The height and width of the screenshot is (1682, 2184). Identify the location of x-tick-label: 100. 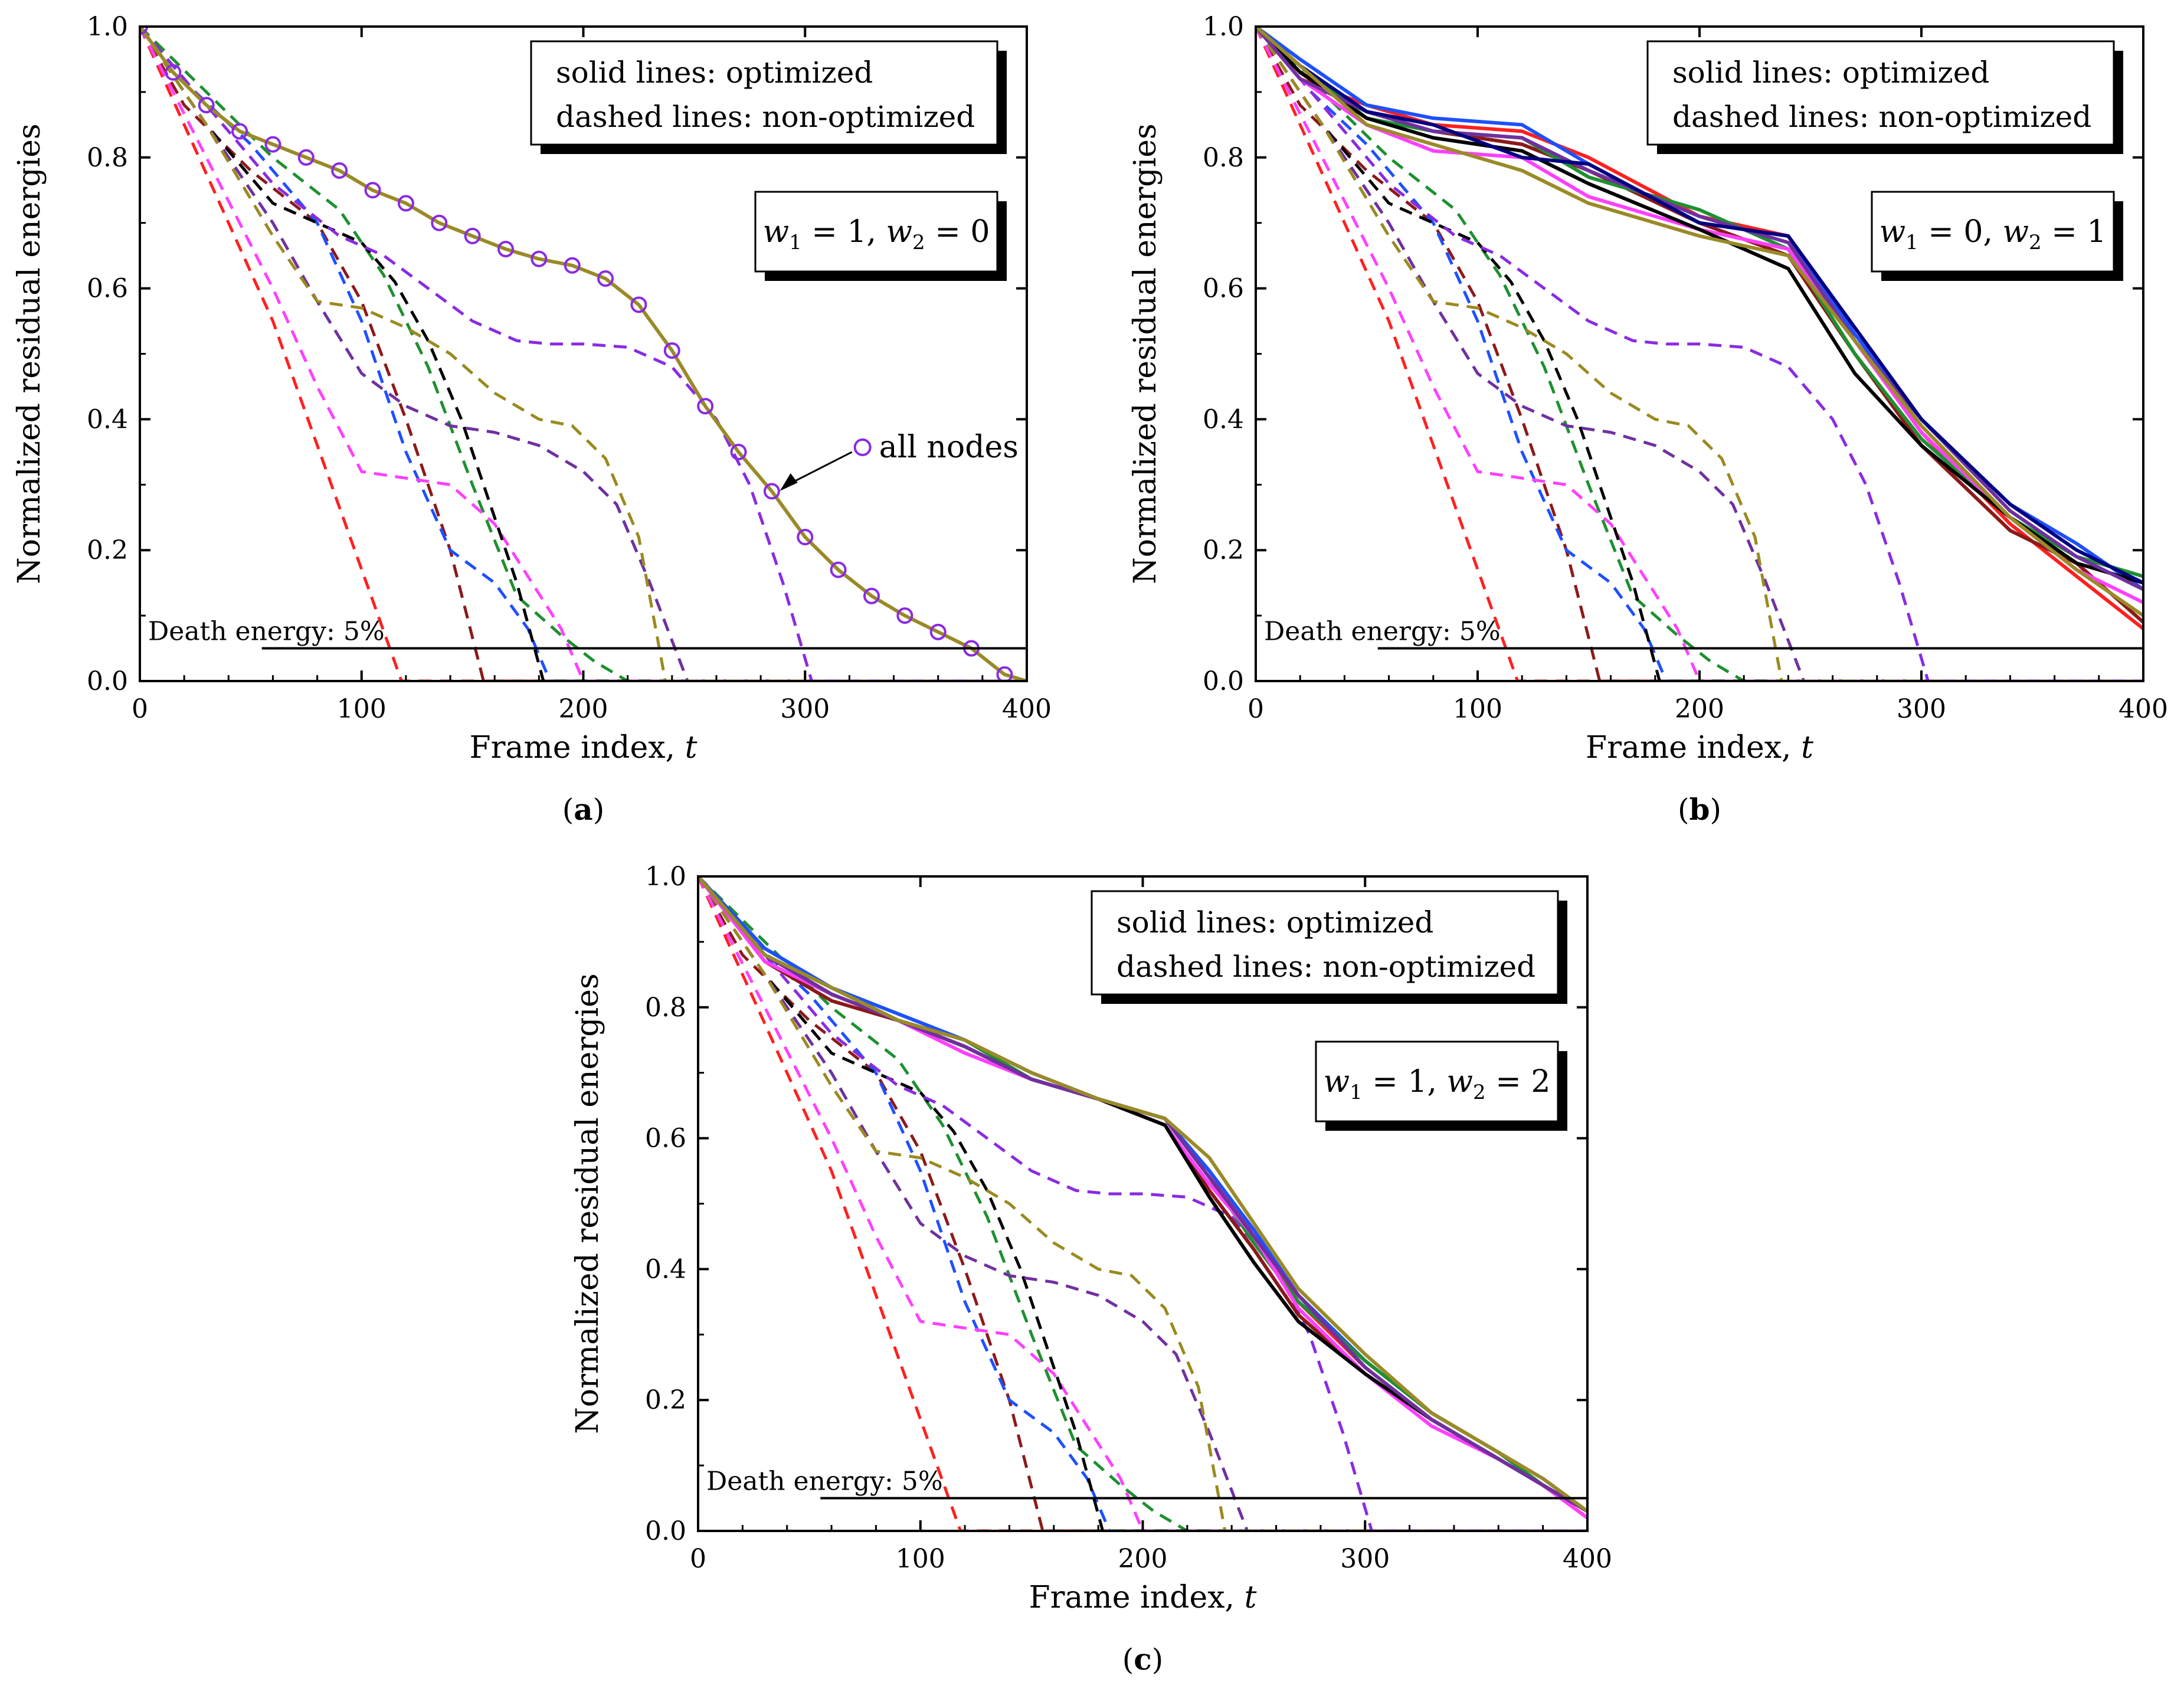
(1477, 709).